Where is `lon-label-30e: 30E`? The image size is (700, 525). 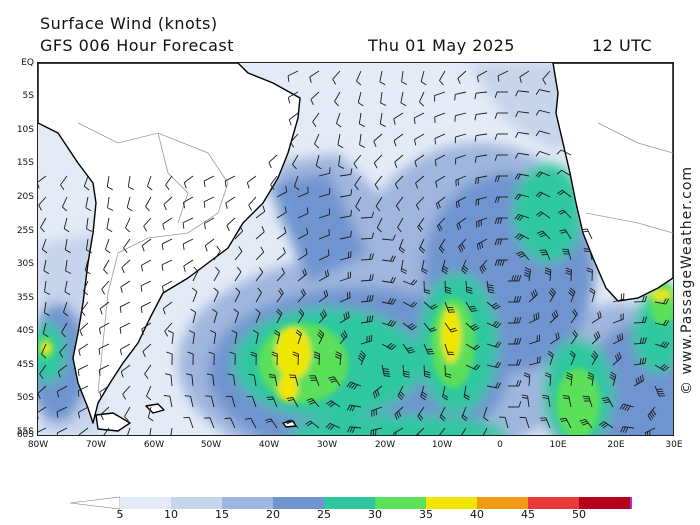 lon-label-30e: 30E is located at coordinates (674, 445).